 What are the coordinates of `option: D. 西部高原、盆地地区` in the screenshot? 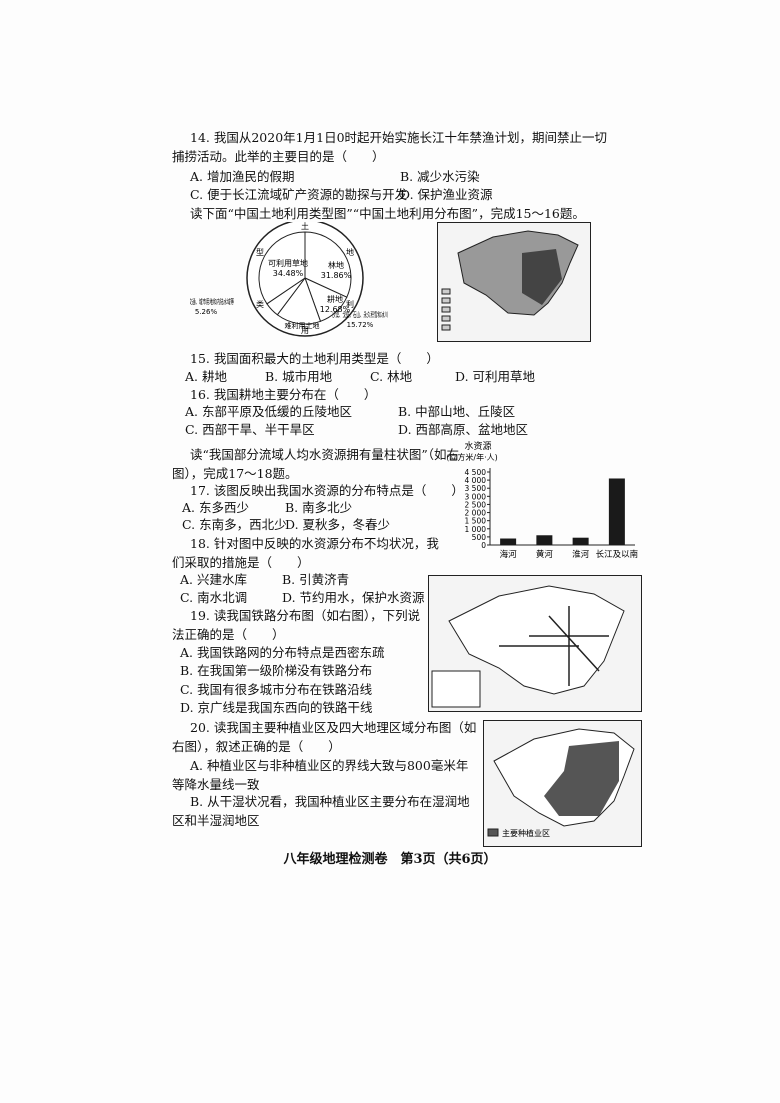 It's located at (463, 429).